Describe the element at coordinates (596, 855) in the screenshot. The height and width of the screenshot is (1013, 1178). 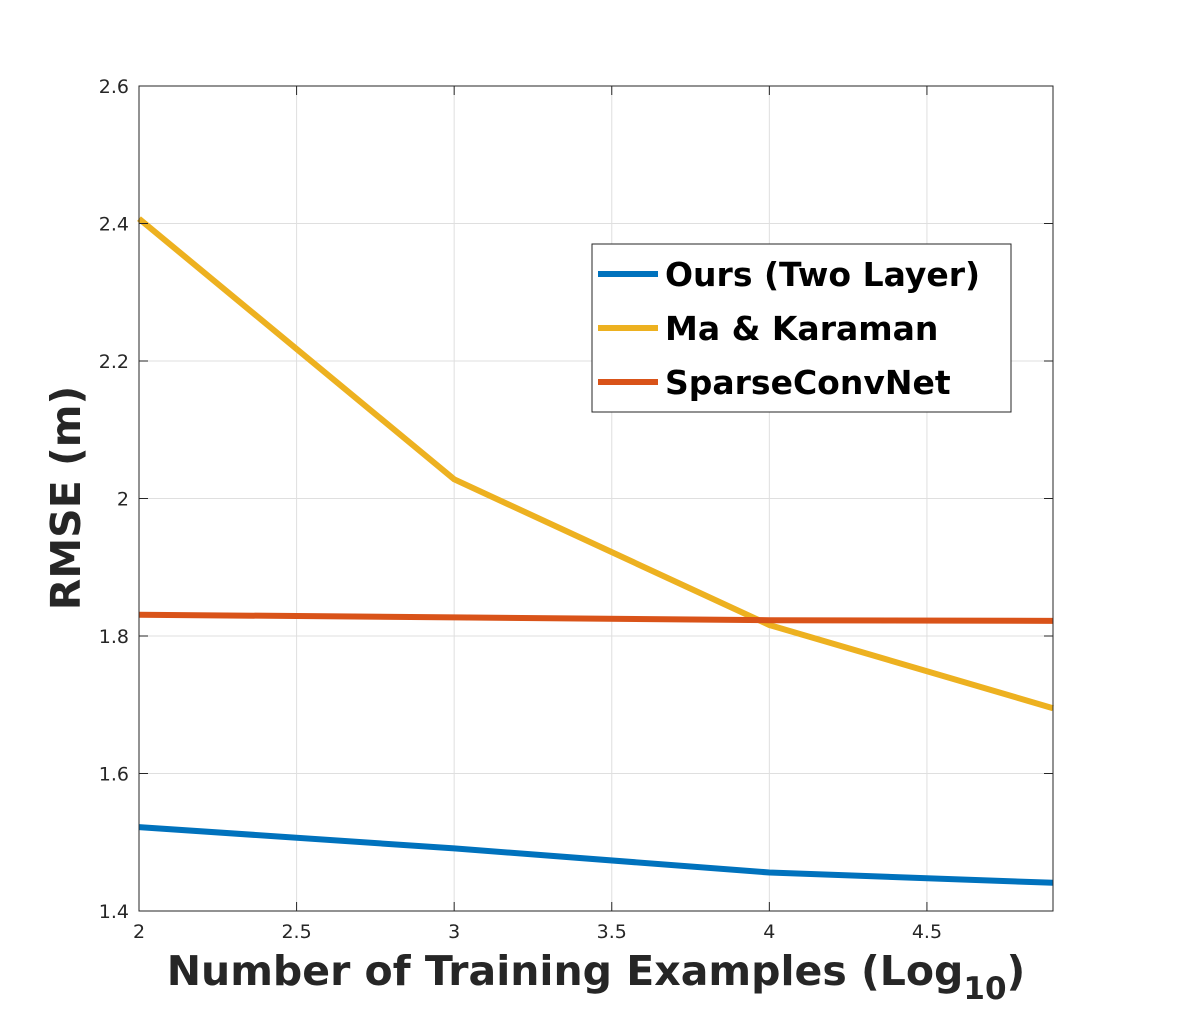
I see `series-line-ours-two-layer` at that location.